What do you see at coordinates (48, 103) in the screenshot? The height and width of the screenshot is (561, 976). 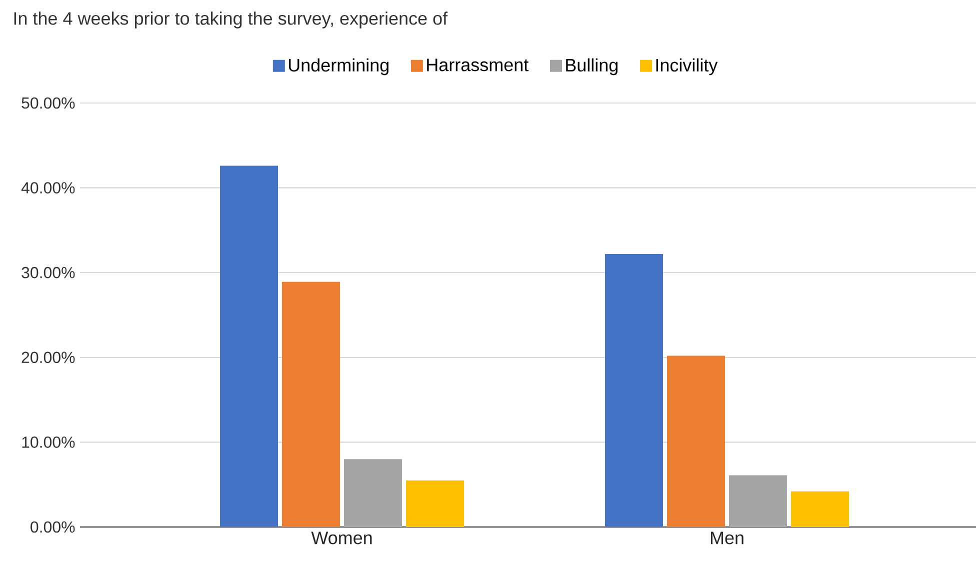 I see `y-tick-label: 50.00%` at bounding box center [48, 103].